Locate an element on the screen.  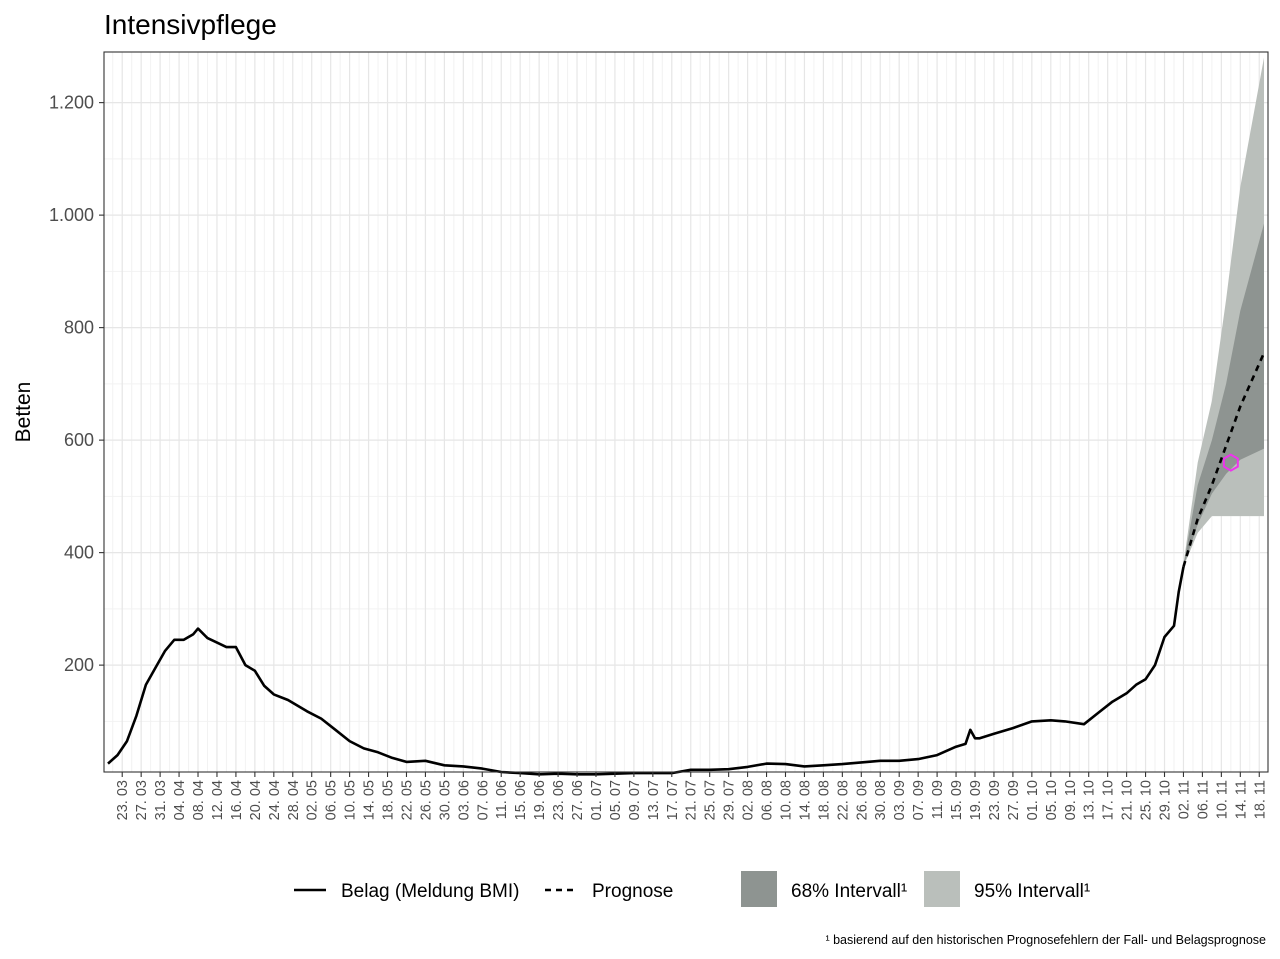
x-tick-label: 23. 03 is located at coordinates (123, 800).